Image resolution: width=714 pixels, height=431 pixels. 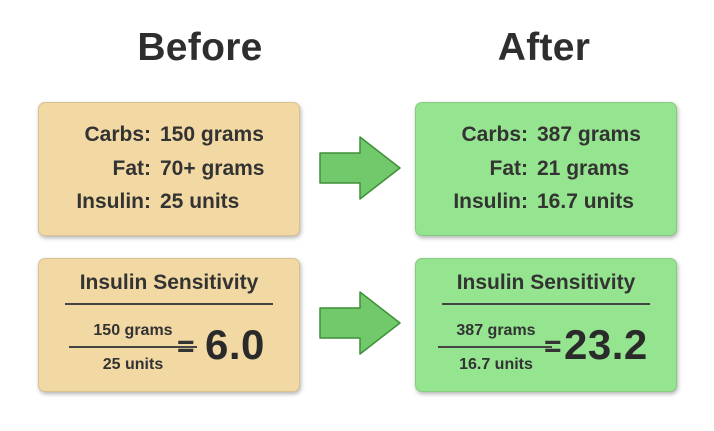 What do you see at coordinates (132, 168) in the screenshot?
I see `before-fat-label: Fat:` at bounding box center [132, 168].